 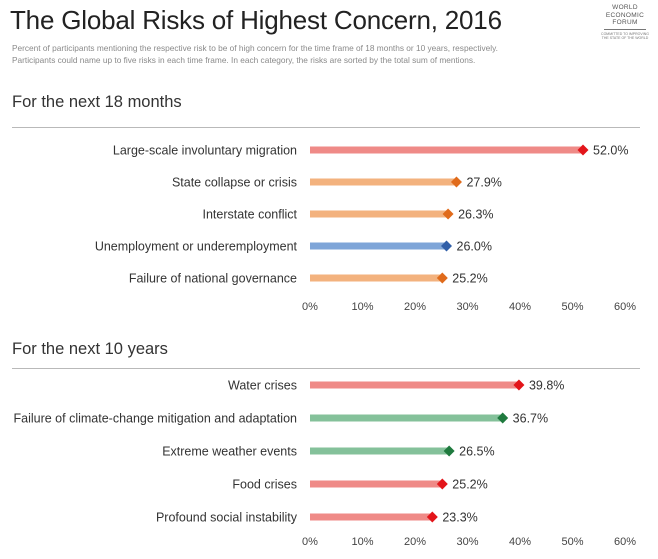 What do you see at coordinates (234, 183) in the screenshot?
I see `category-label: State collapse or crisis` at bounding box center [234, 183].